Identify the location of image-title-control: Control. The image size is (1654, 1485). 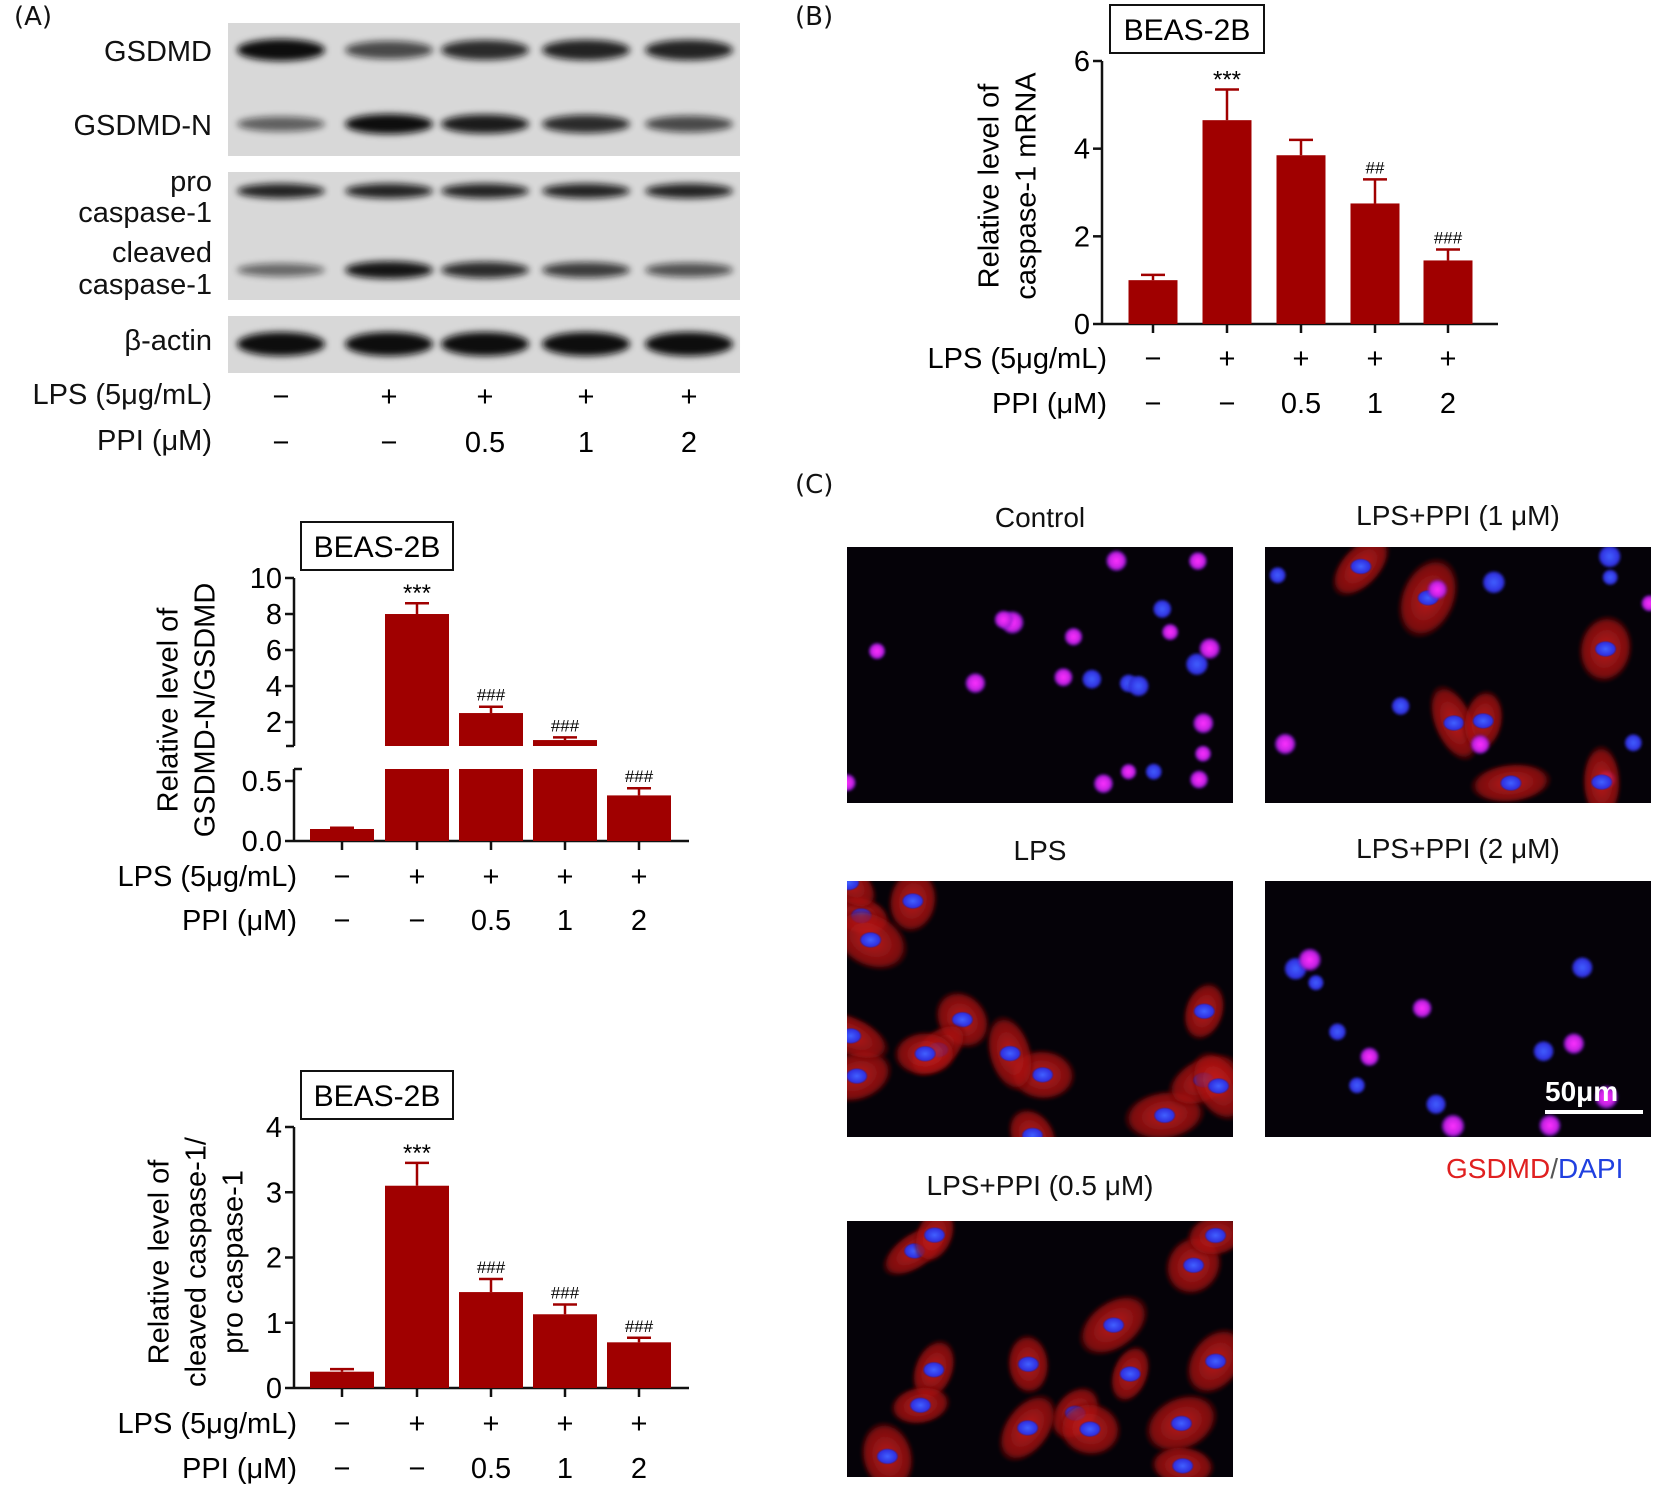
(1040, 517).